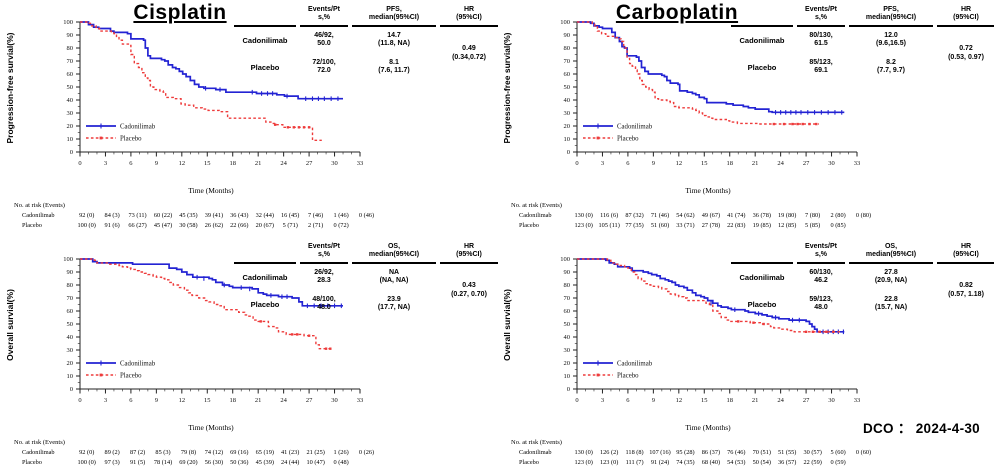 The image size is (994, 474). I want to click on at-risk-value: 73 (11), so click(137, 215).